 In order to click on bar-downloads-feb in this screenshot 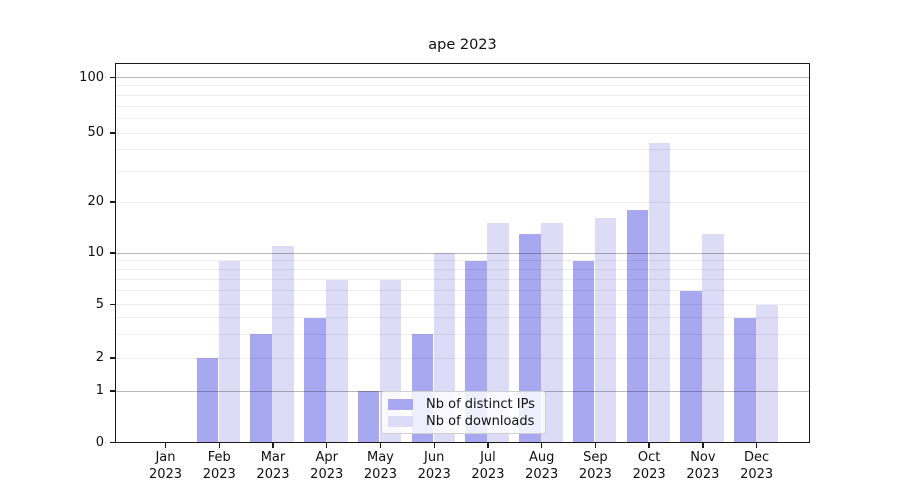, I will do `click(229, 351)`.